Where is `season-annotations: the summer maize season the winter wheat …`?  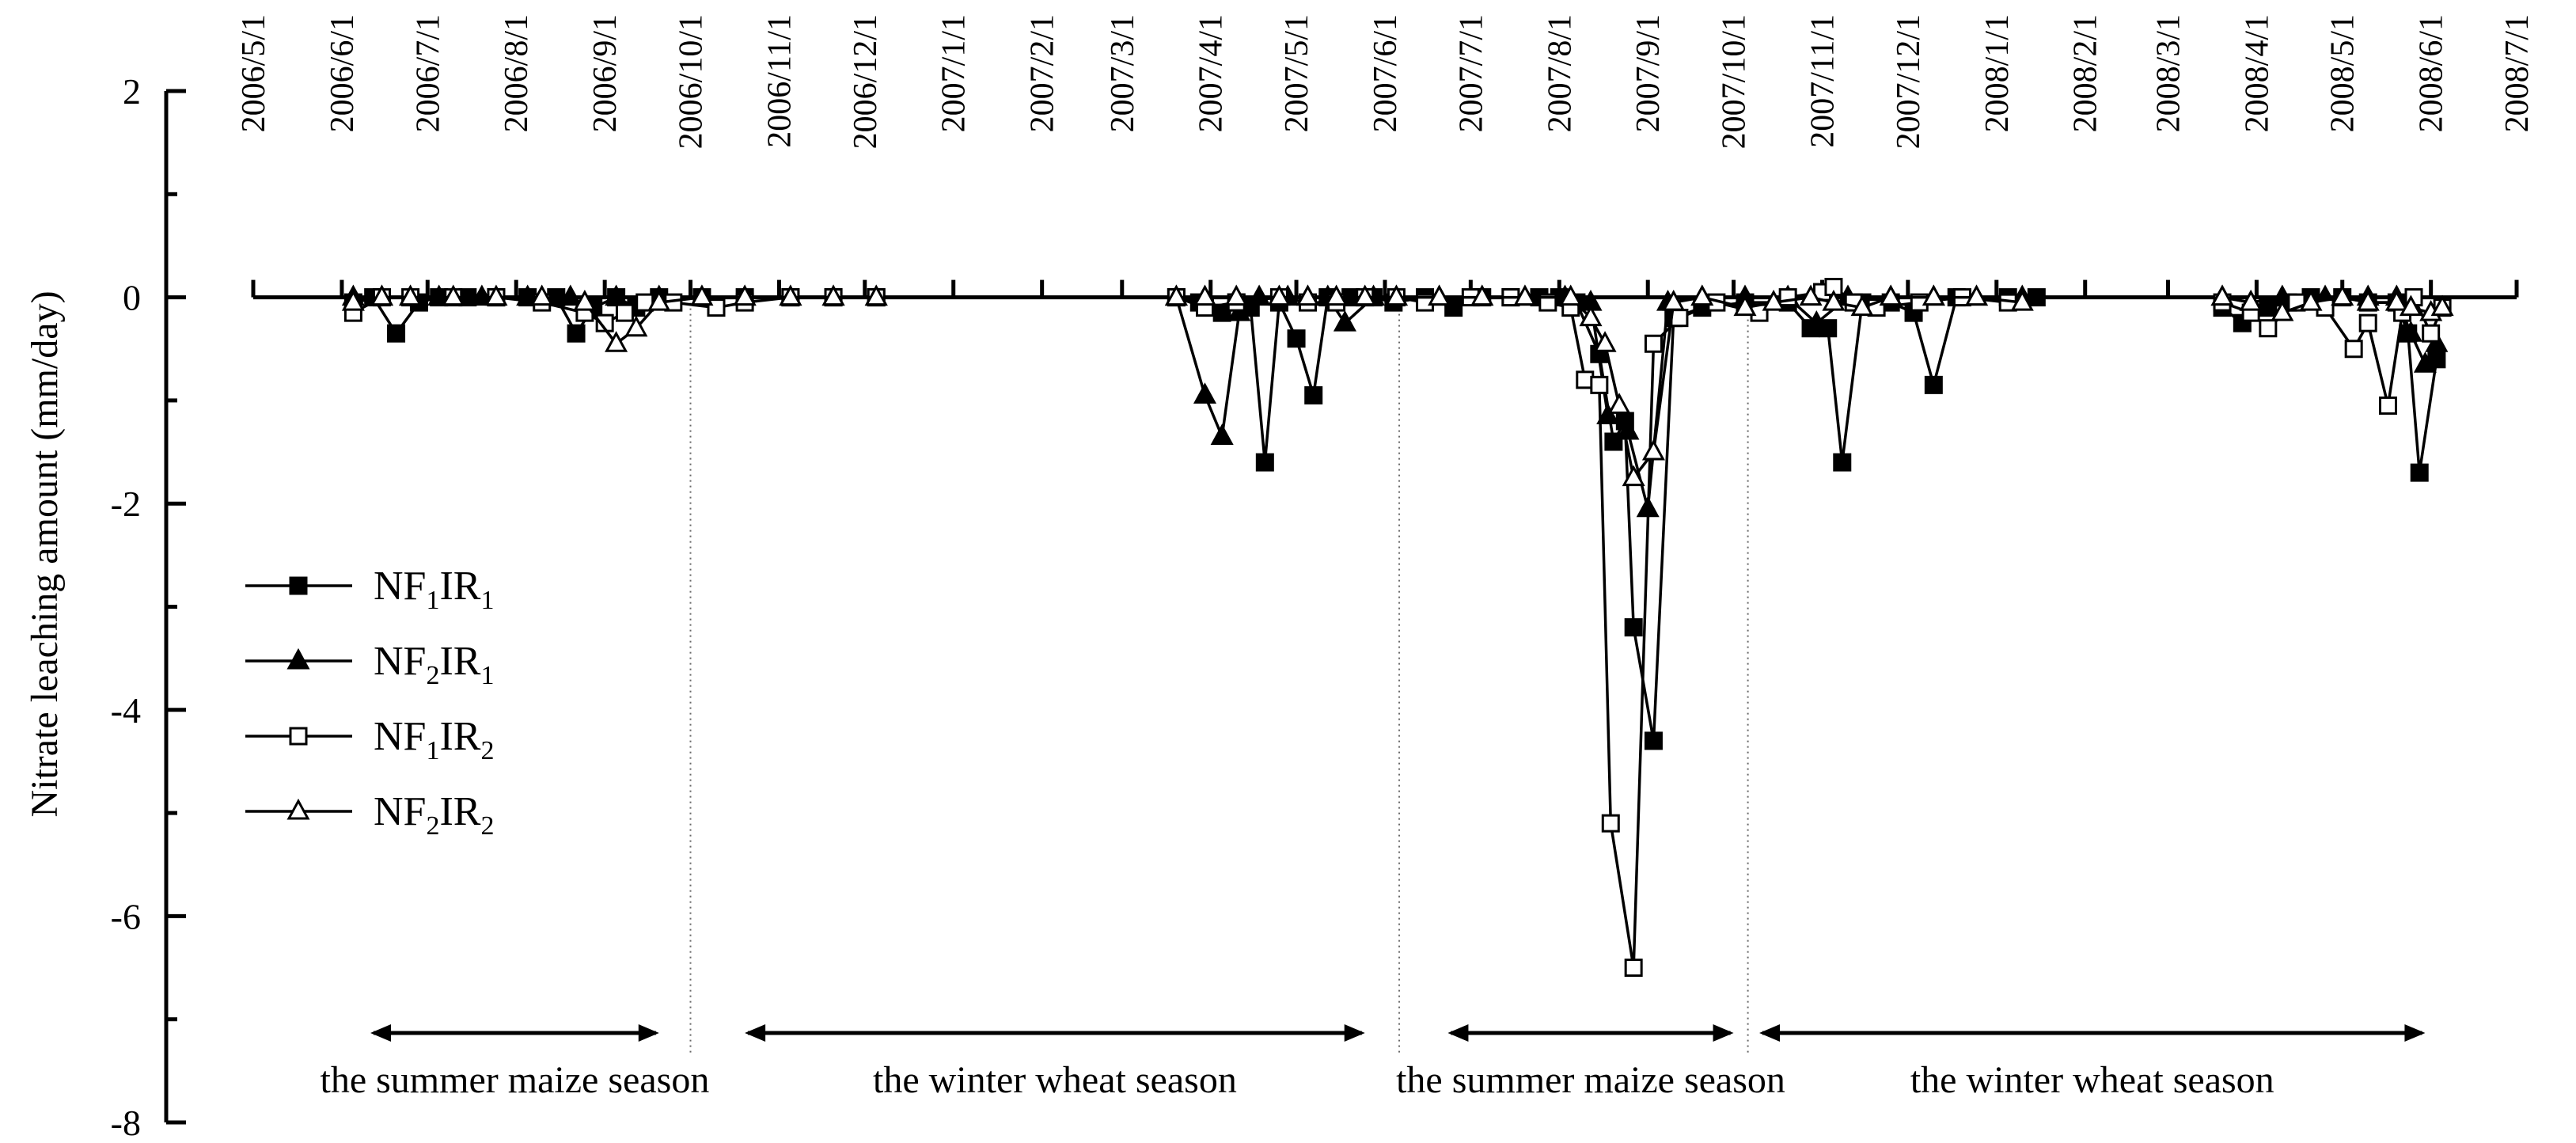 season-annotations: the summer maize season the winter wheat … is located at coordinates (1373, 1063).